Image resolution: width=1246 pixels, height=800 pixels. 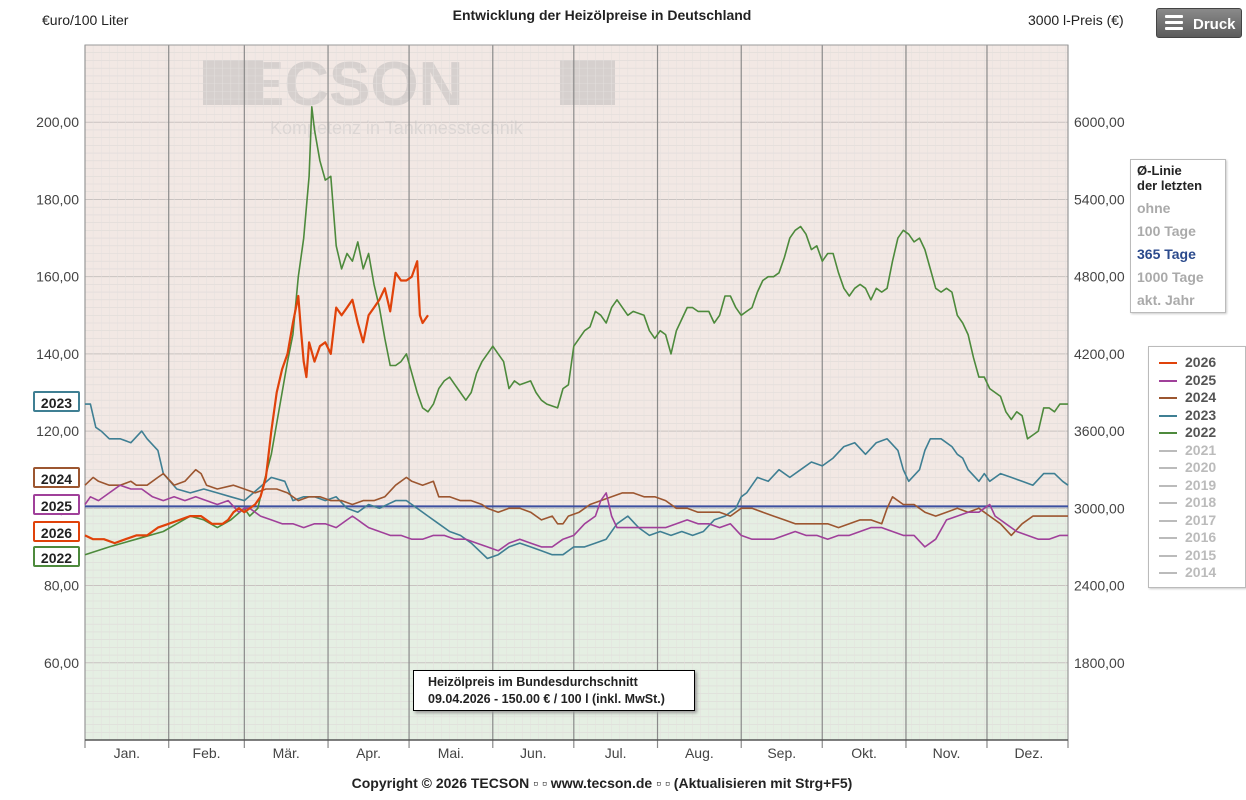 What do you see at coordinates (533, 753) in the screenshot?
I see `month-label: Jun.` at bounding box center [533, 753].